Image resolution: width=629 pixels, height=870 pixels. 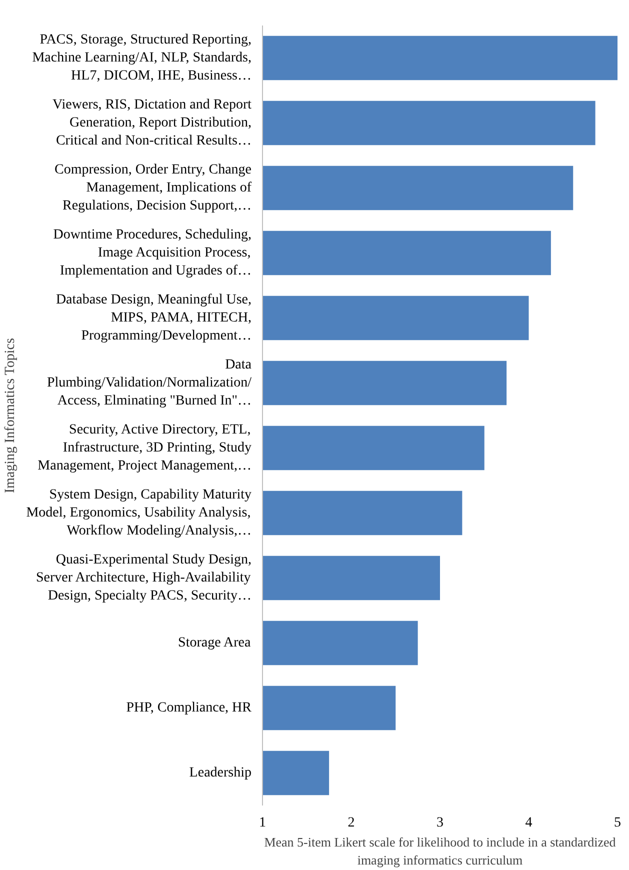 What do you see at coordinates (617, 823) in the screenshot?
I see `x-tick-label: 5` at bounding box center [617, 823].